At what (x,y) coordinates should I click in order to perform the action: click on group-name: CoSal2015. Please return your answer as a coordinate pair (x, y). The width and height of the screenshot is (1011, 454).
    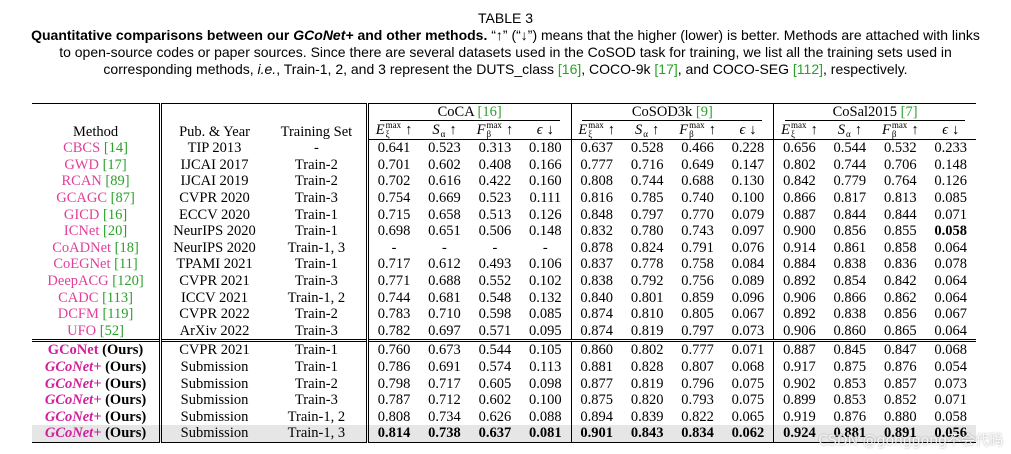
    Looking at the image, I should click on (865, 112).